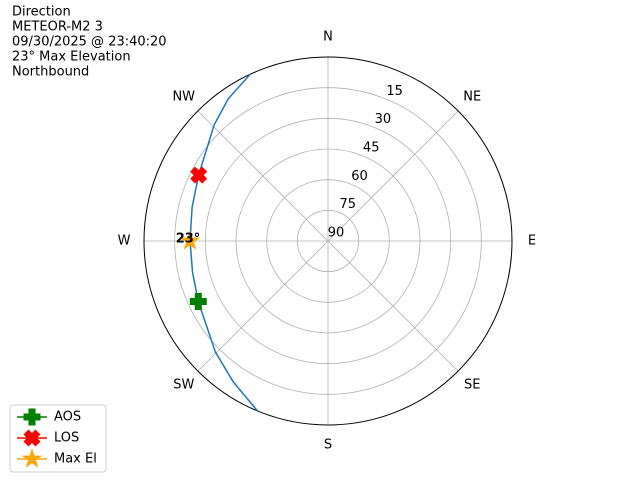 This screenshot has height=480, width=640. I want to click on marker-plus, so click(198, 301).